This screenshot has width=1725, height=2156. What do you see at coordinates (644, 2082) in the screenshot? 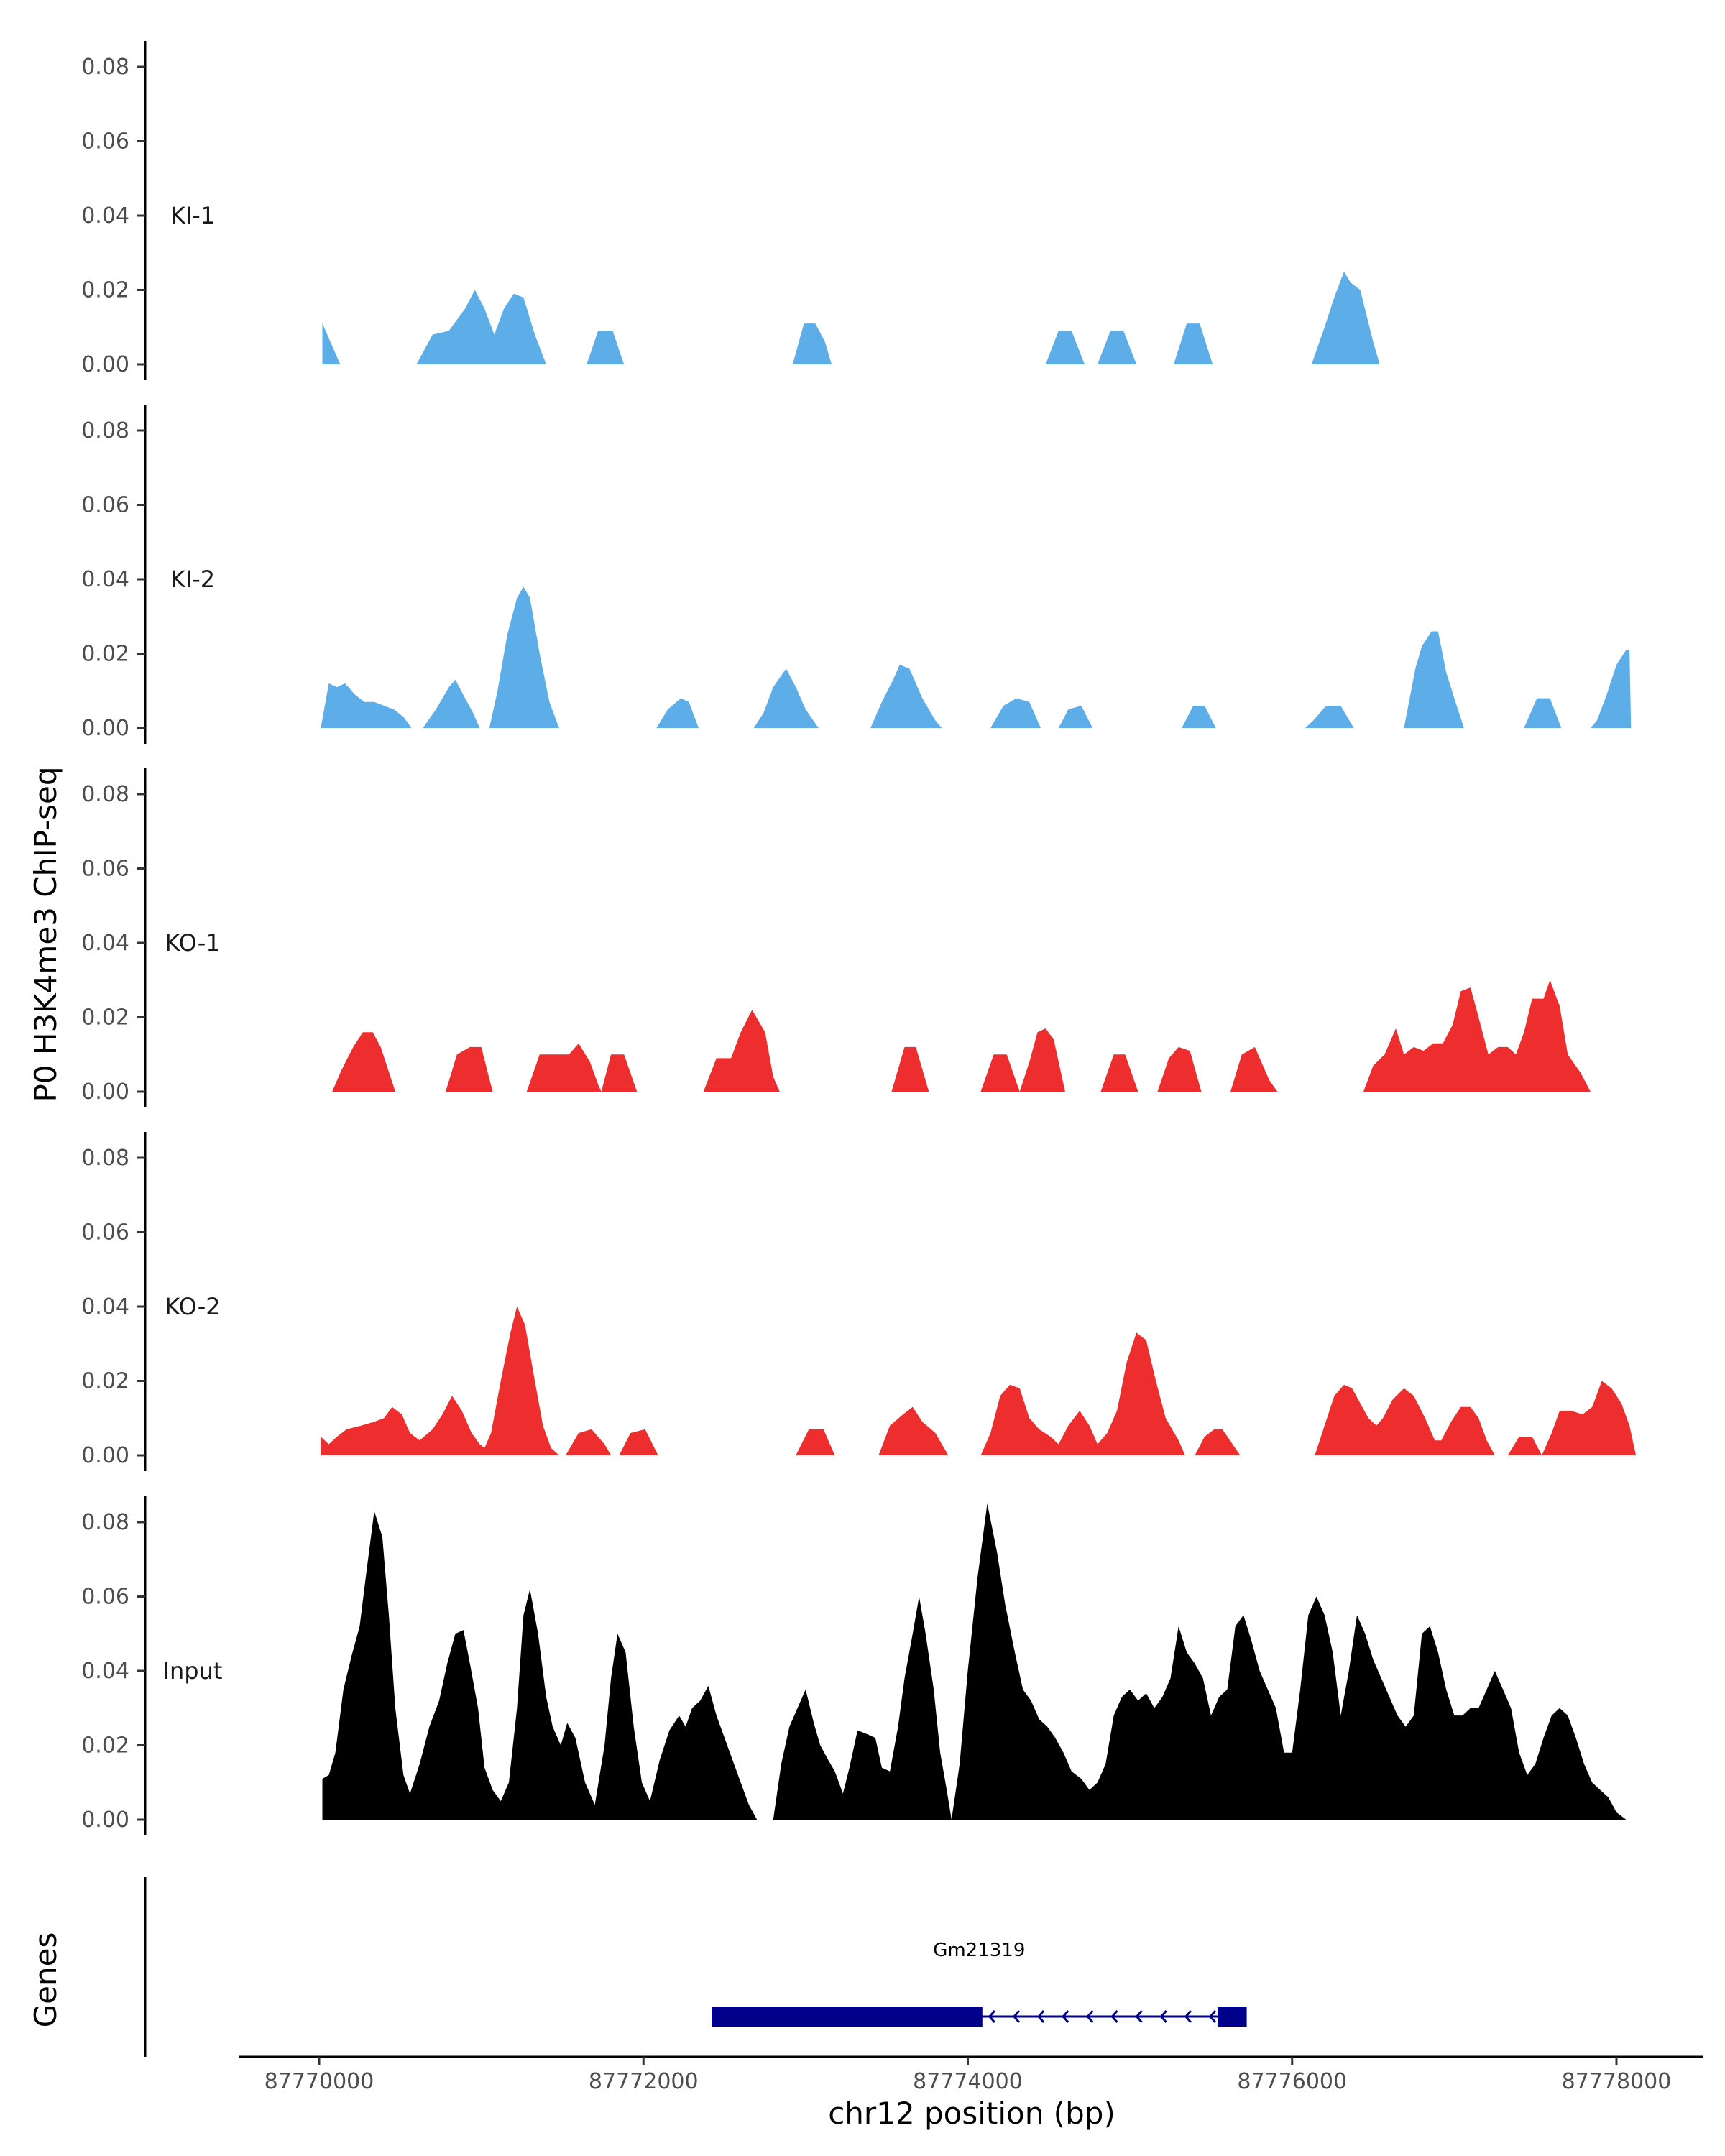
I see `x-tick-label: 87772000` at bounding box center [644, 2082].